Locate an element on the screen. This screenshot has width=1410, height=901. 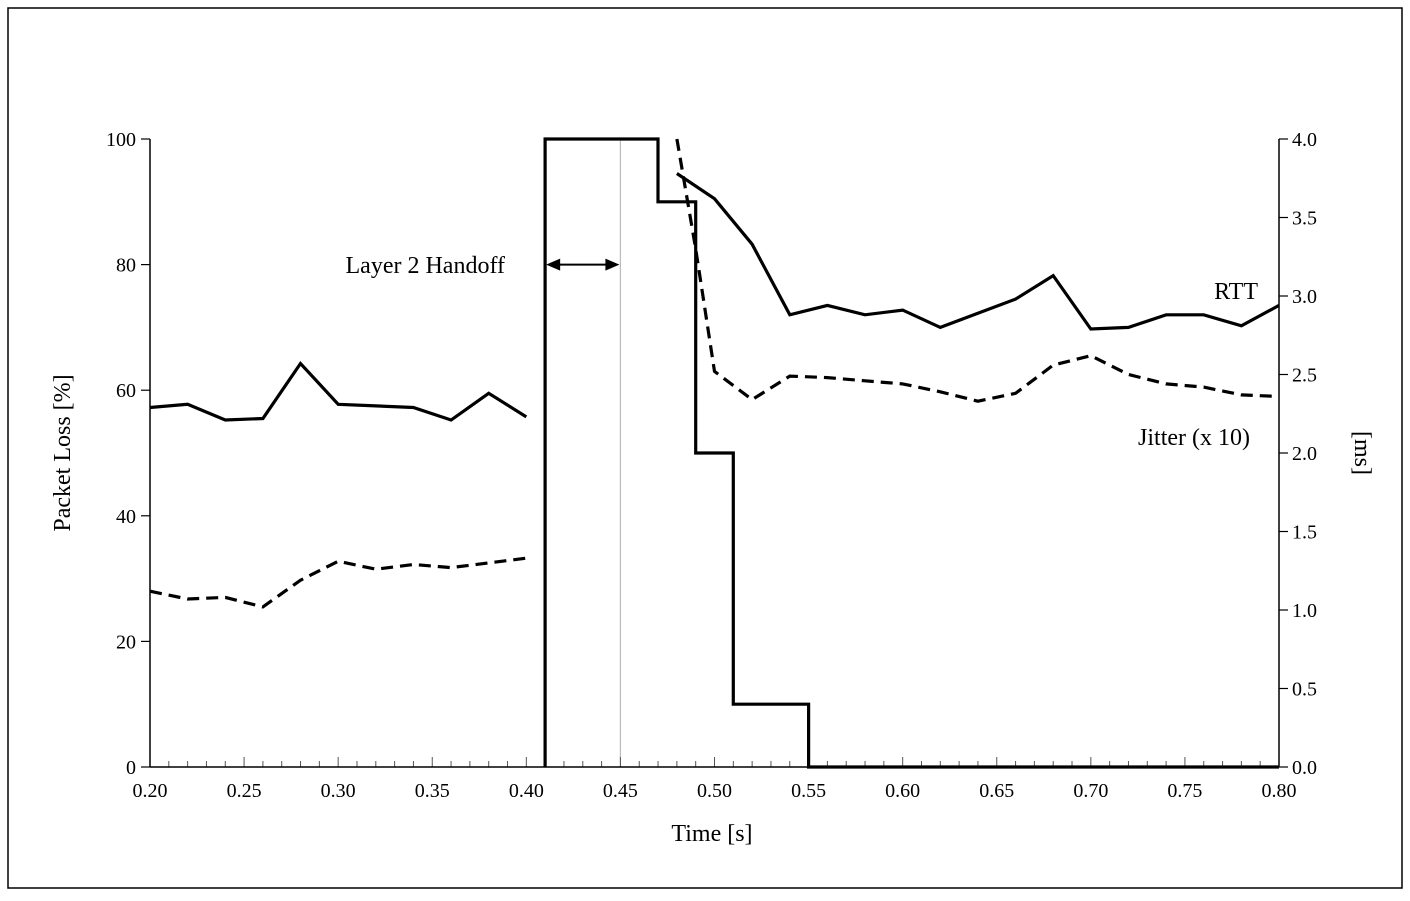
x-tick-label: 0.40 is located at coordinates (526, 791).